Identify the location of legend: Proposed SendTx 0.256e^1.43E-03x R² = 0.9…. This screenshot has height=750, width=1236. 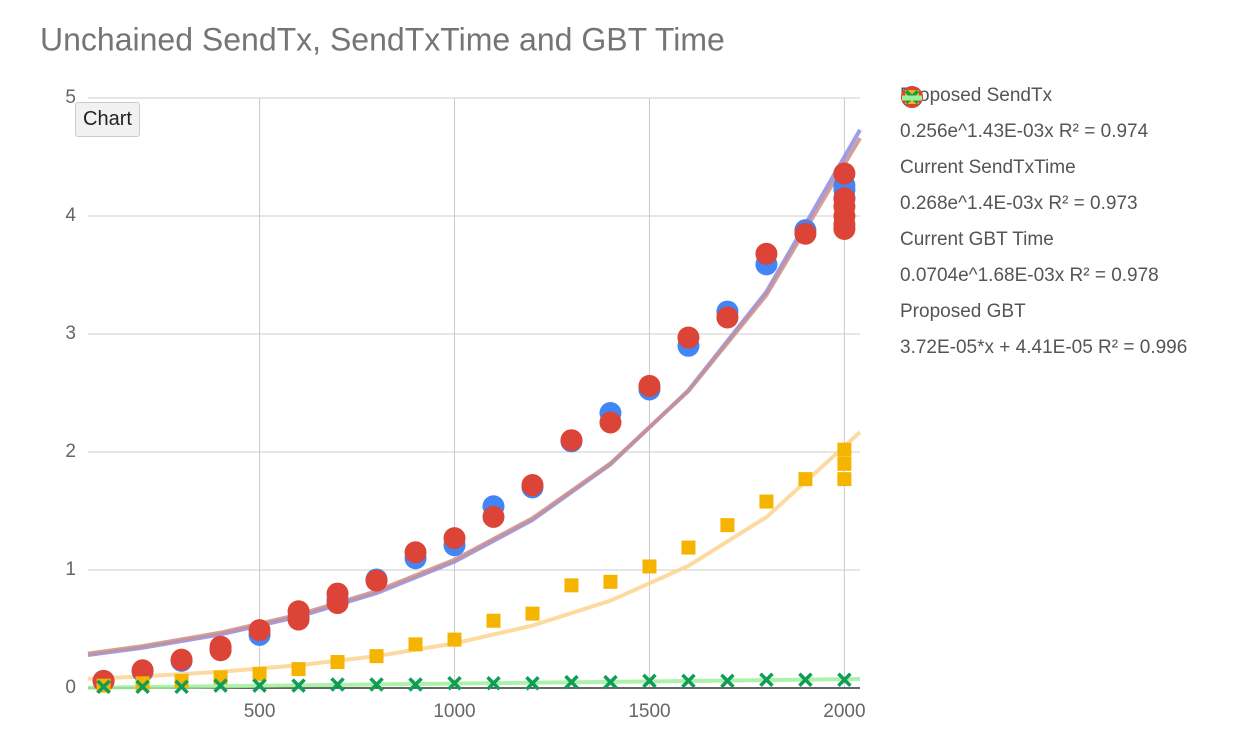
(1050, 230).